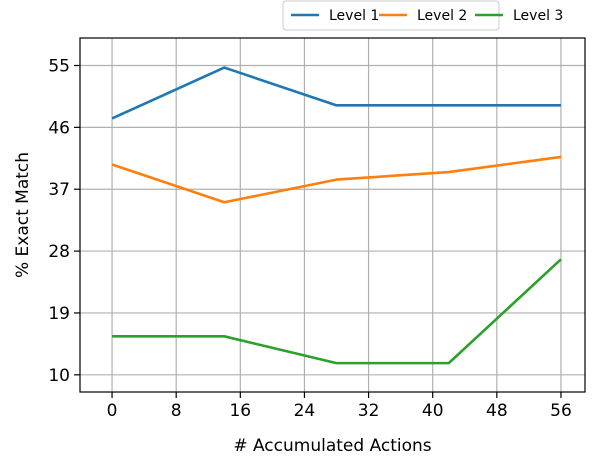  What do you see at coordinates (433, 411) in the screenshot?
I see `x-tick-label: 40` at bounding box center [433, 411].